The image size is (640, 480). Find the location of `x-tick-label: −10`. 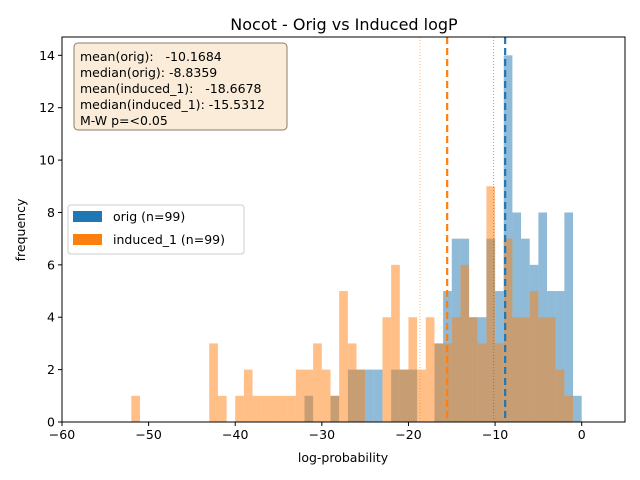

x-tick-label: −10 is located at coordinates (495, 434).